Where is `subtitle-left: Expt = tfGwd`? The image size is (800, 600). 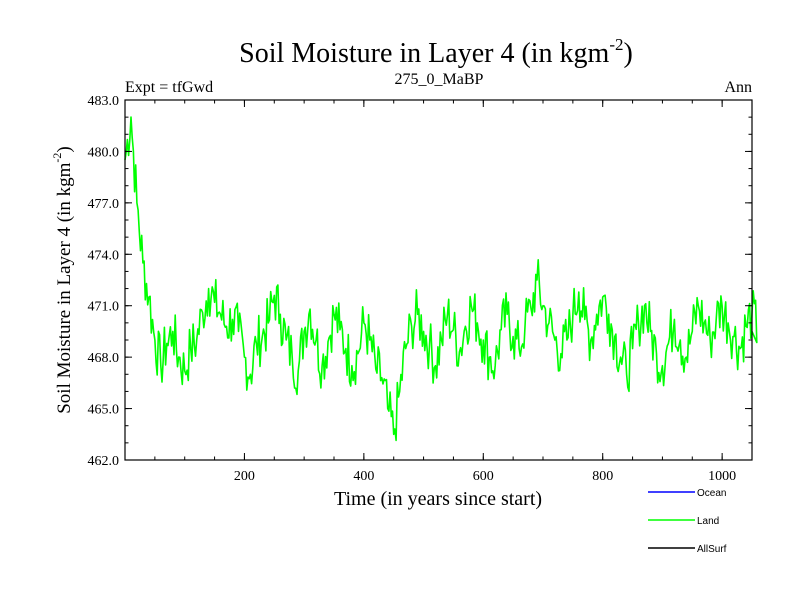
subtitle-left: Expt = tfGwd is located at coordinates (169, 87).